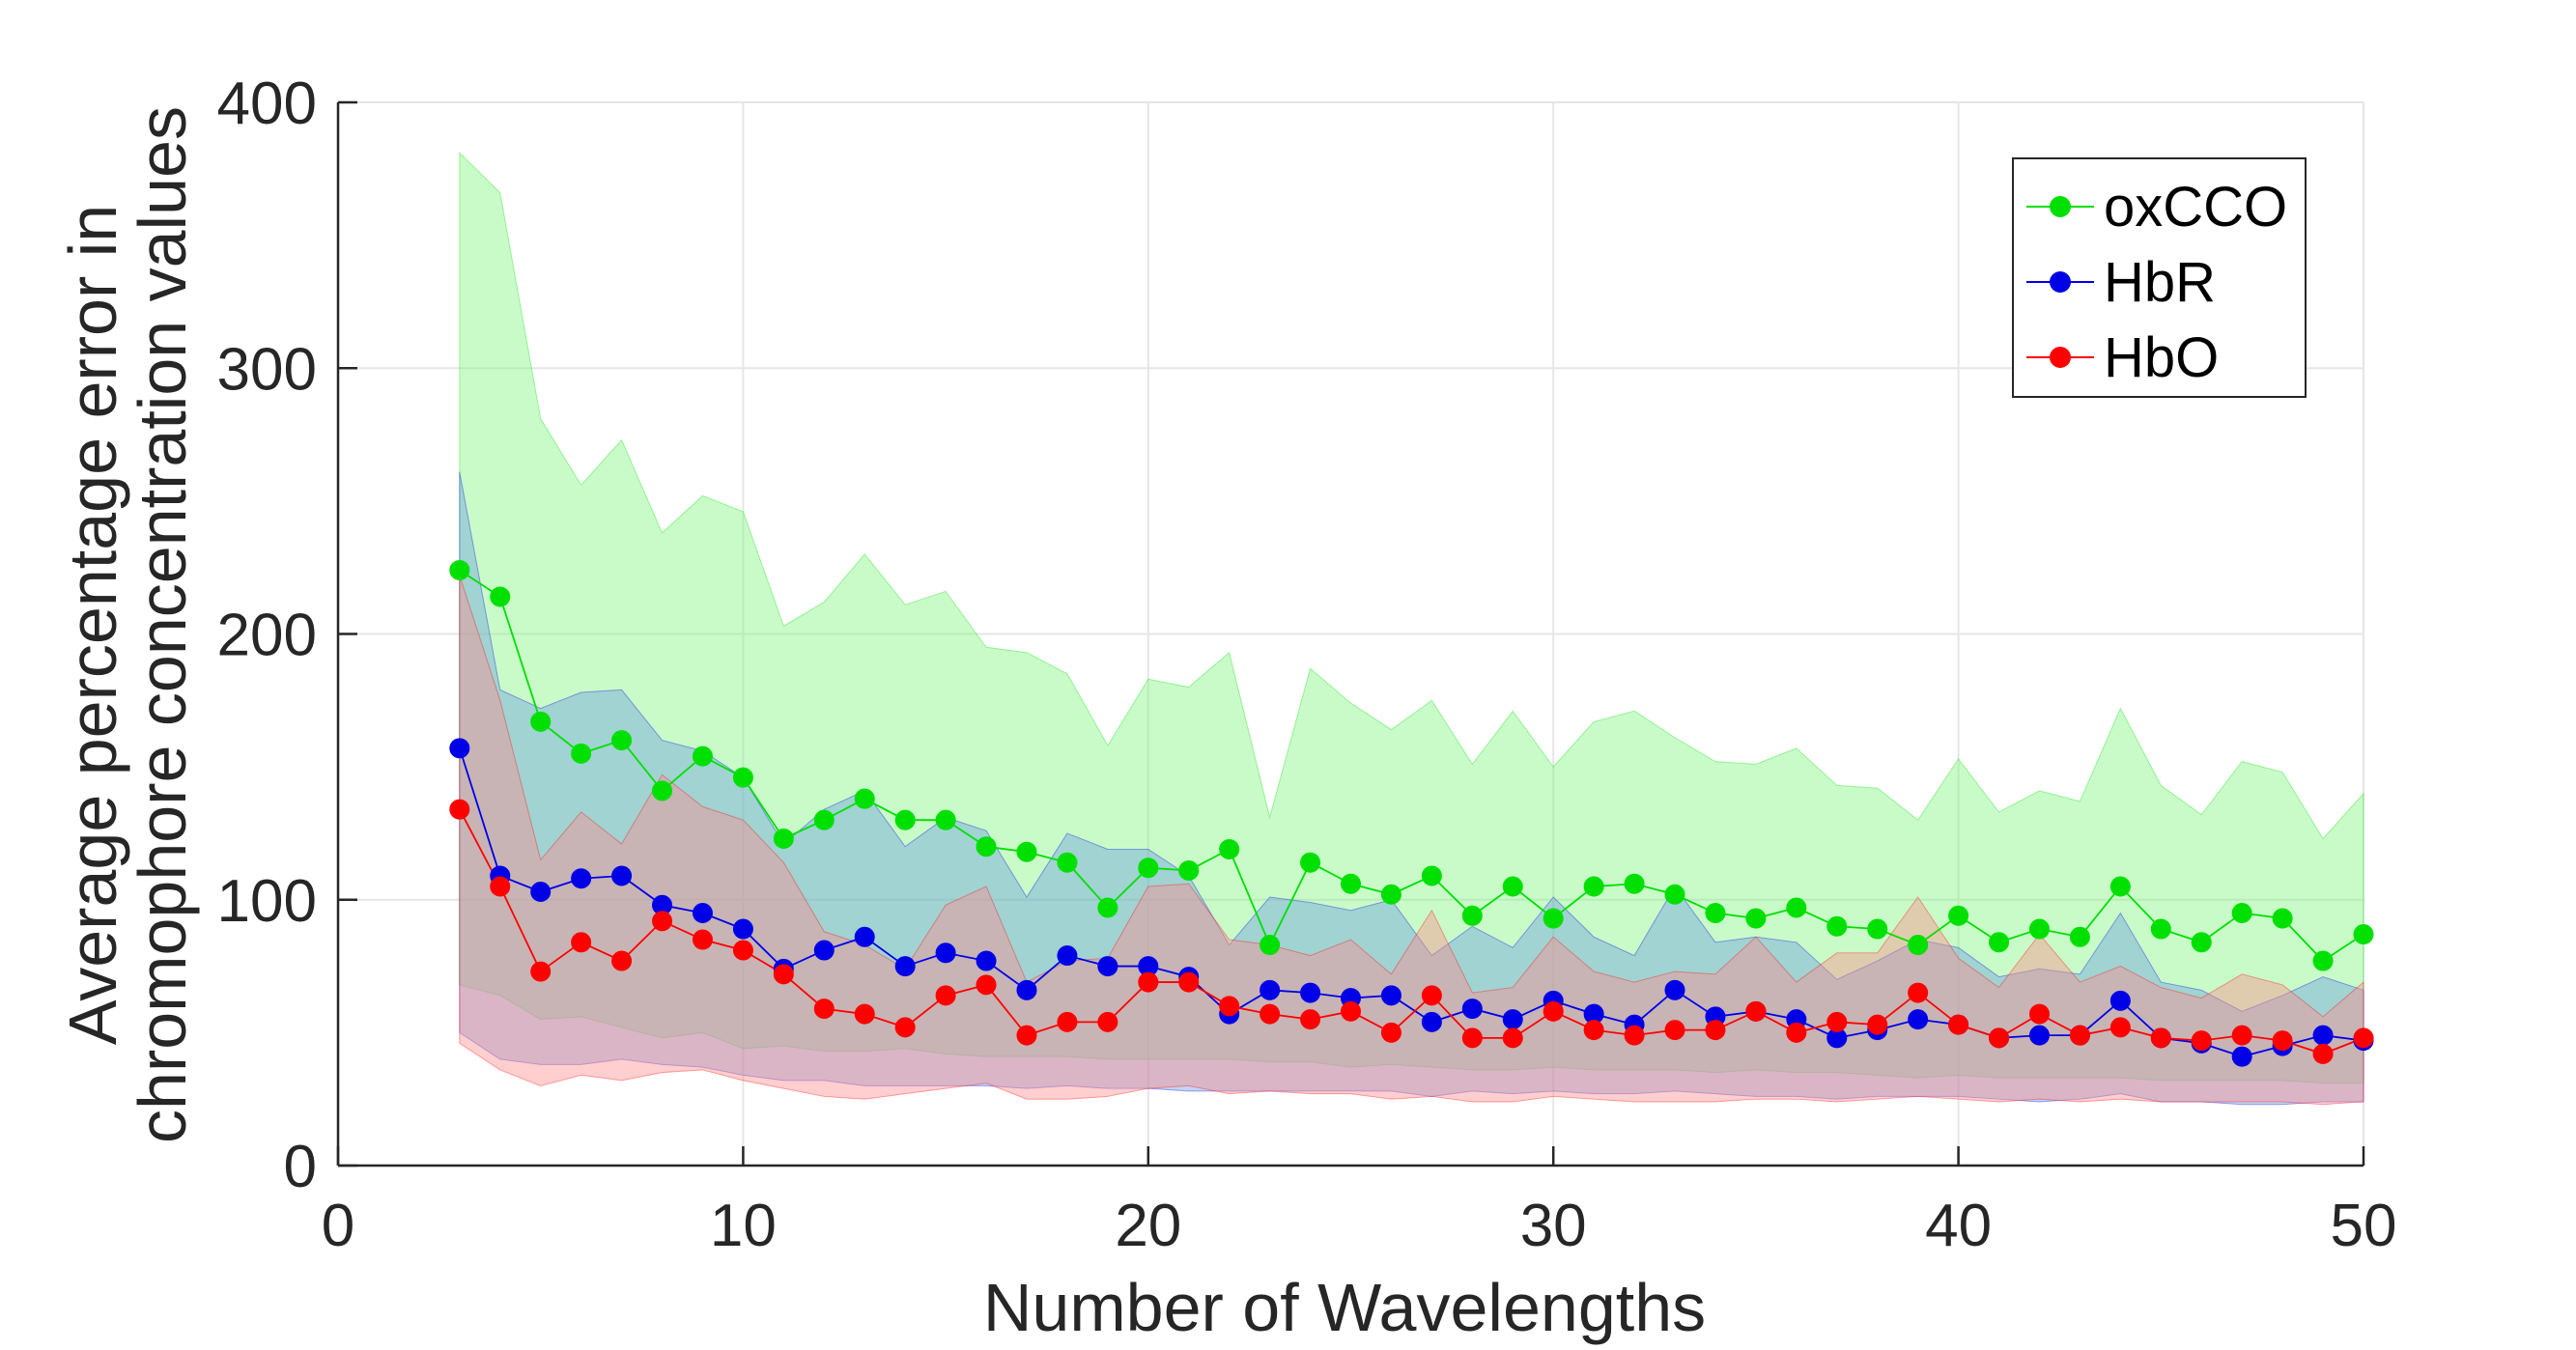 This screenshot has height=1350, width=2576. What do you see at coordinates (338, 1226) in the screenshot?
I see `x-tick-label-0: 0` at bounding box center [338, 1226].